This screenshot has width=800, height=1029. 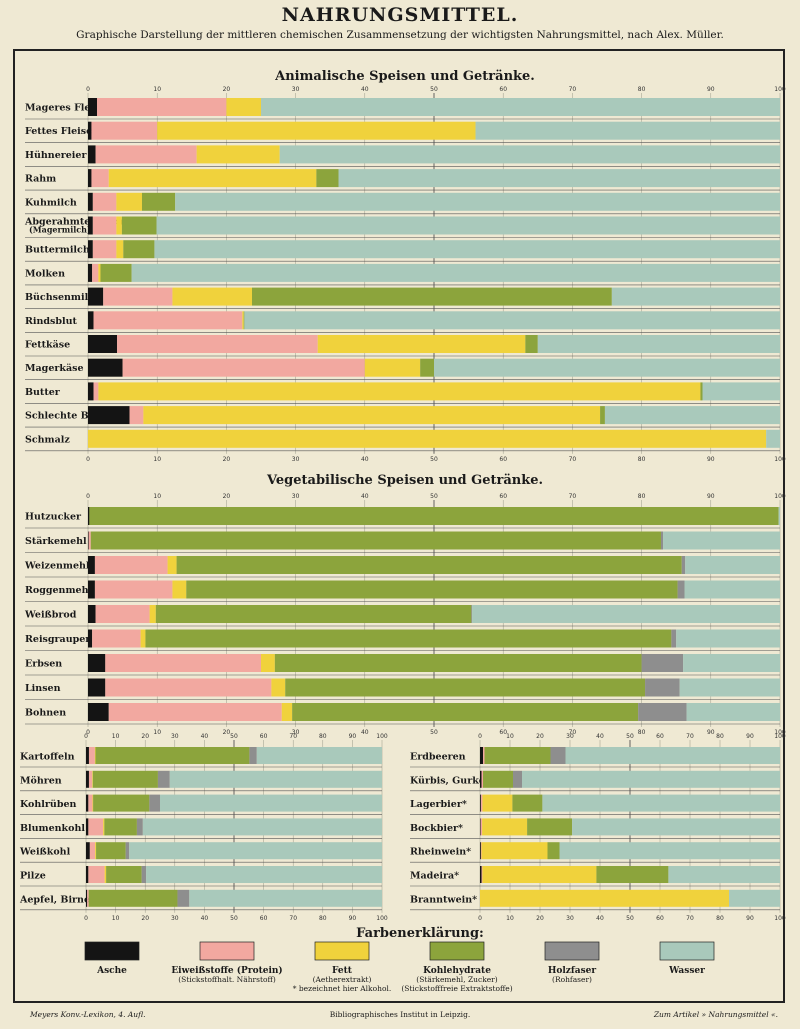 I want to click on bar-row-schlechte-butter: Schlechte Butter, so click(x=402, y=417).